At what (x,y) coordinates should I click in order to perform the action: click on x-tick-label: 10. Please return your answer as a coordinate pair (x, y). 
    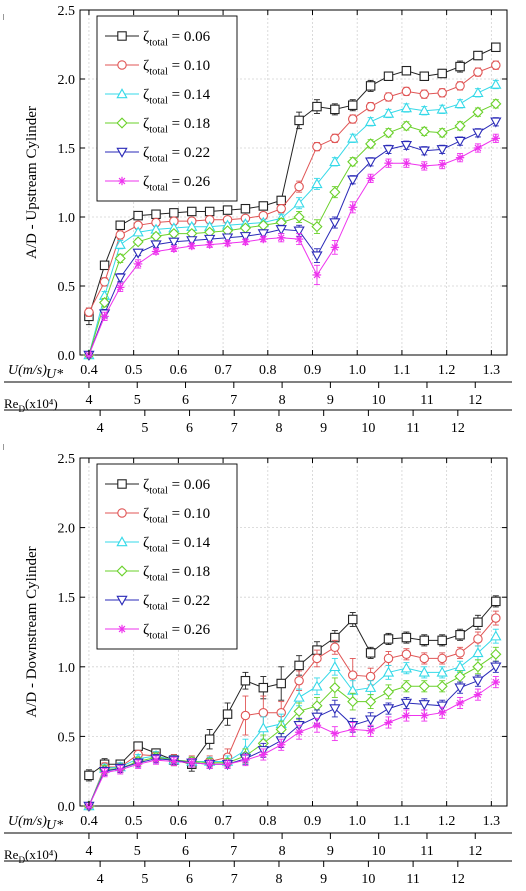
    Looking at the image, I should click on (379, 851).